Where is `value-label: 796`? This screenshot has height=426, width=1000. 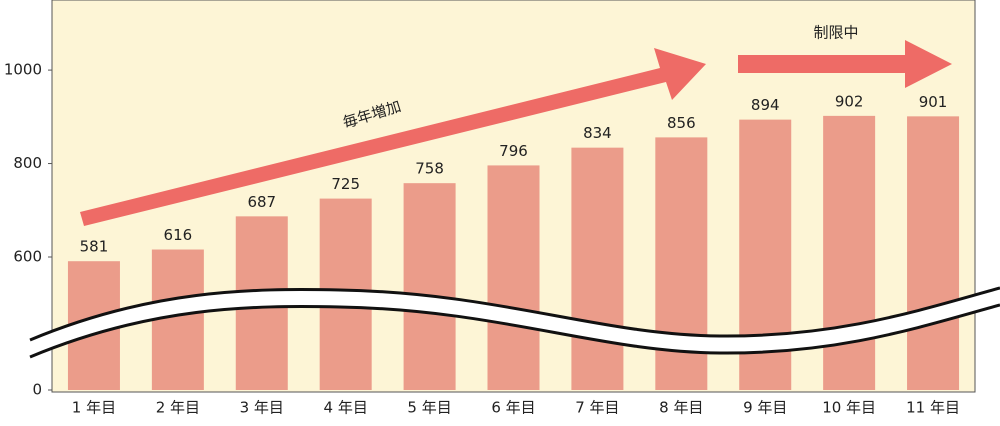 value-label: 796 is located at coordinates (513, 151).